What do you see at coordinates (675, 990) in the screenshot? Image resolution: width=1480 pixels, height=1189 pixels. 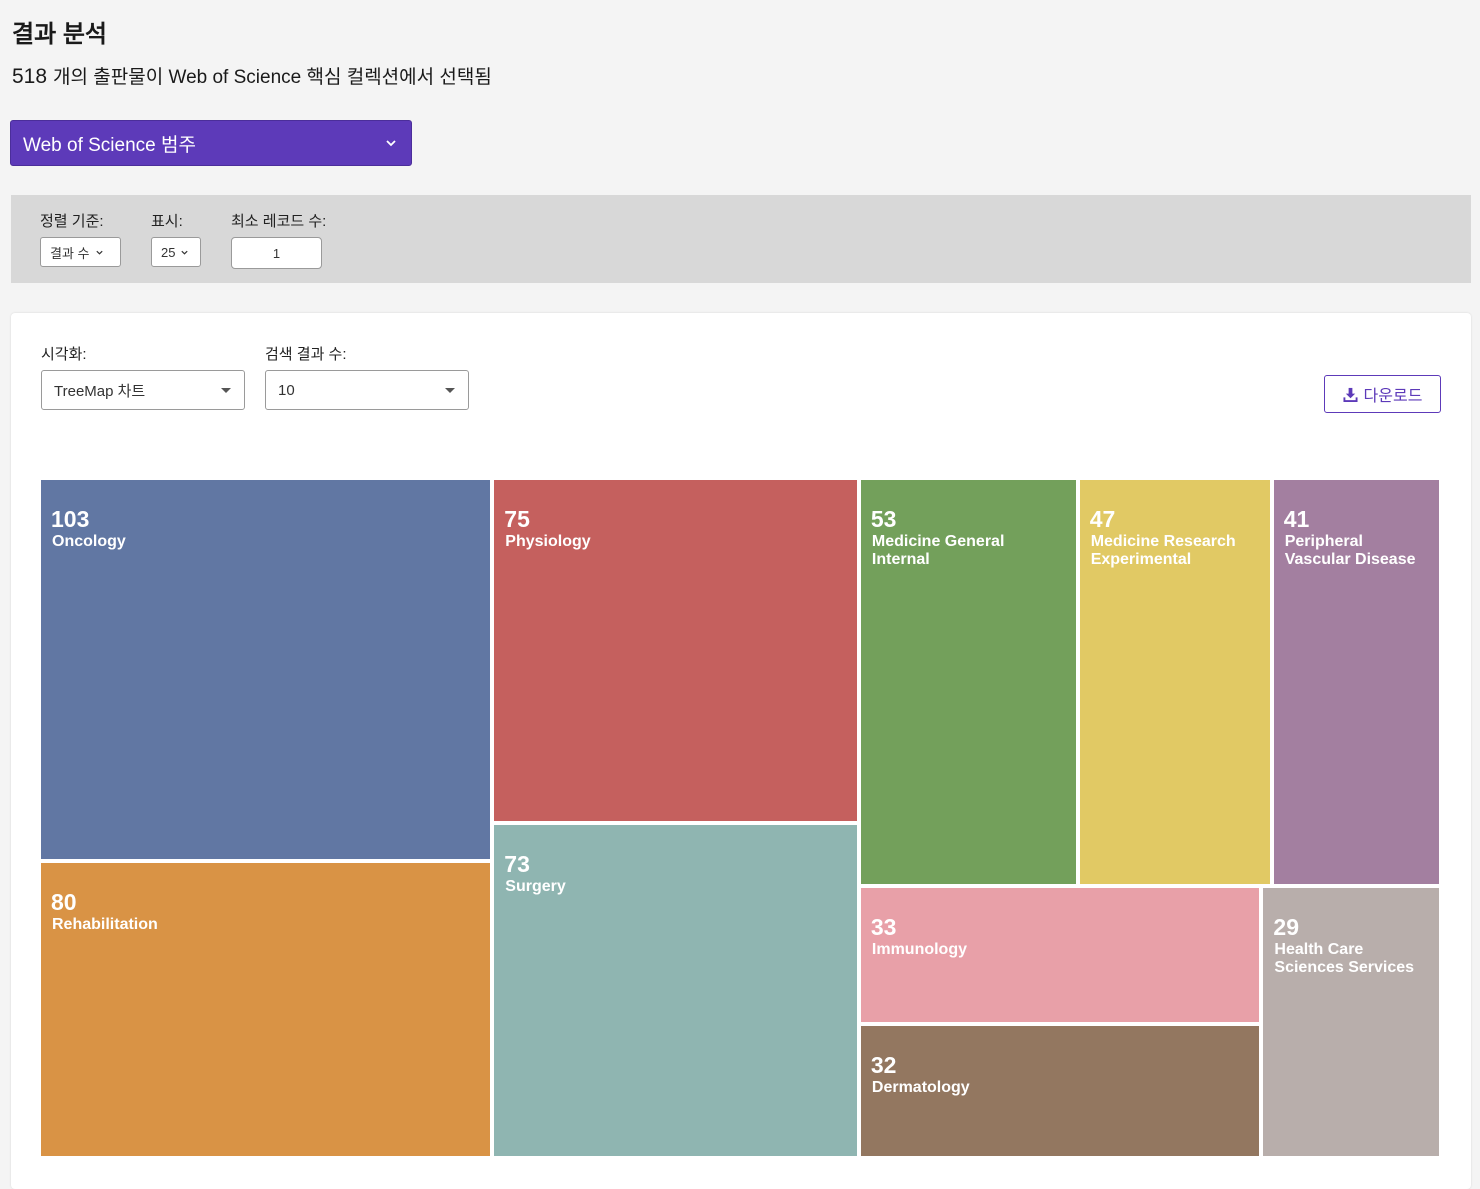 I see `treemap-cell: 73 Surgery` at bounding box center [675, 990].